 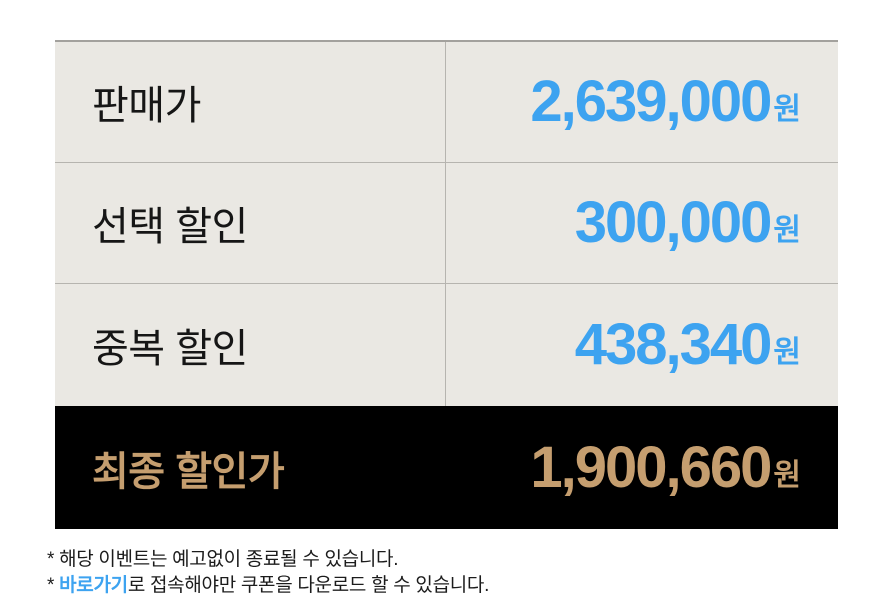 I want to click on amount-duplicate-discount: 438,340, so click(x=673, y=344).